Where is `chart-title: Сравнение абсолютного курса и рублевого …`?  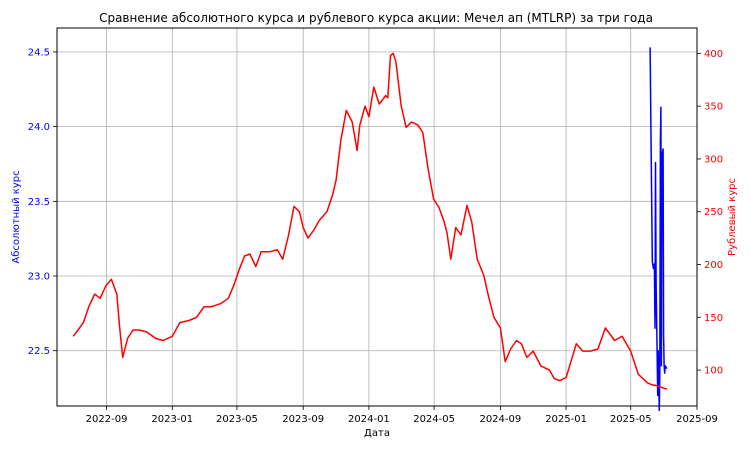 chart-title: Сравнение абсолютного курса и рублевого … is located at coordinates (376, 18).